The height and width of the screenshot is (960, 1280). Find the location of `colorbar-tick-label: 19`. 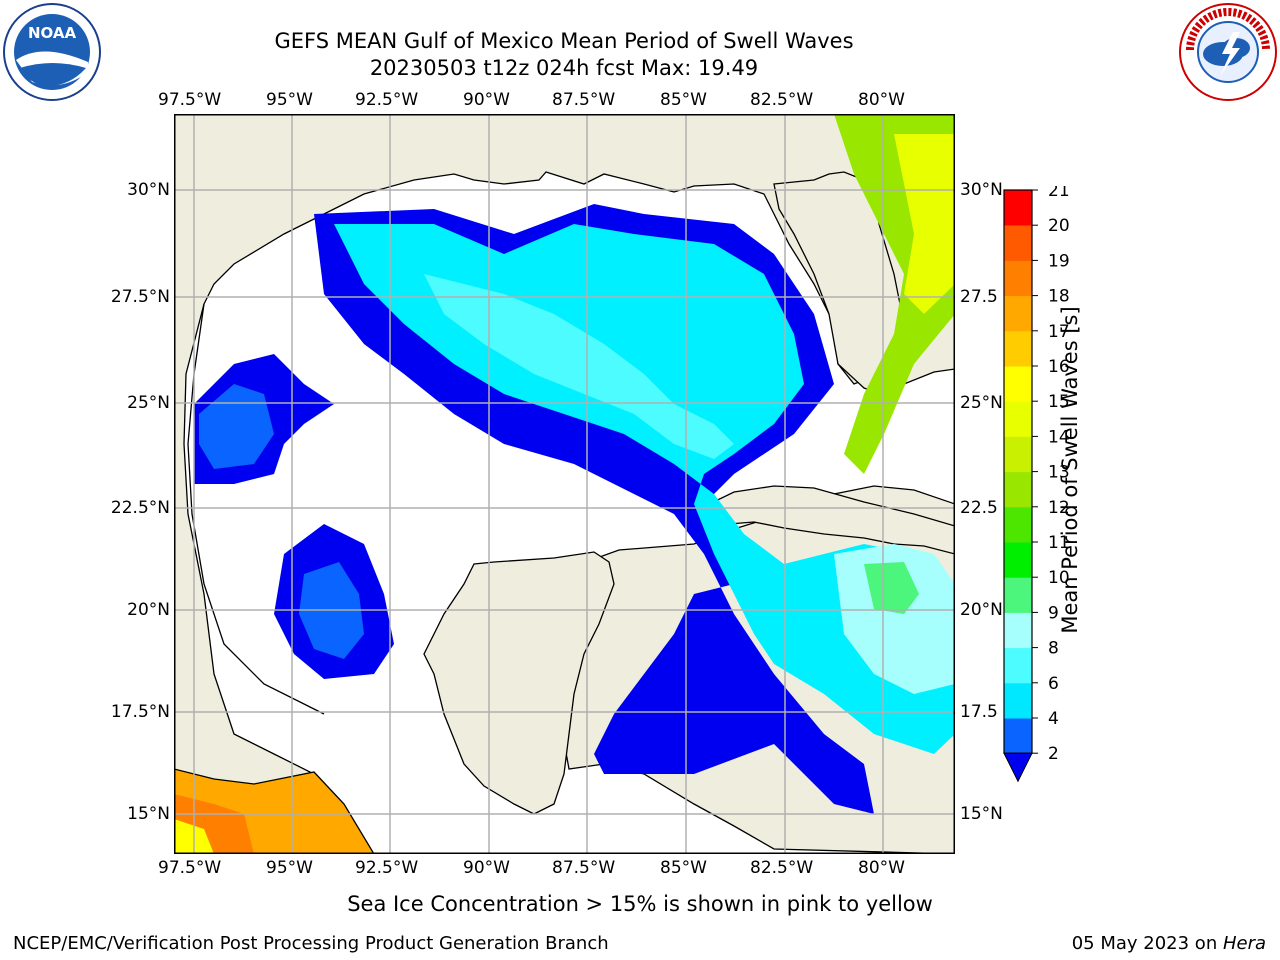

colorbar-tick-label: 19 is located at coordinates (1059, 261).